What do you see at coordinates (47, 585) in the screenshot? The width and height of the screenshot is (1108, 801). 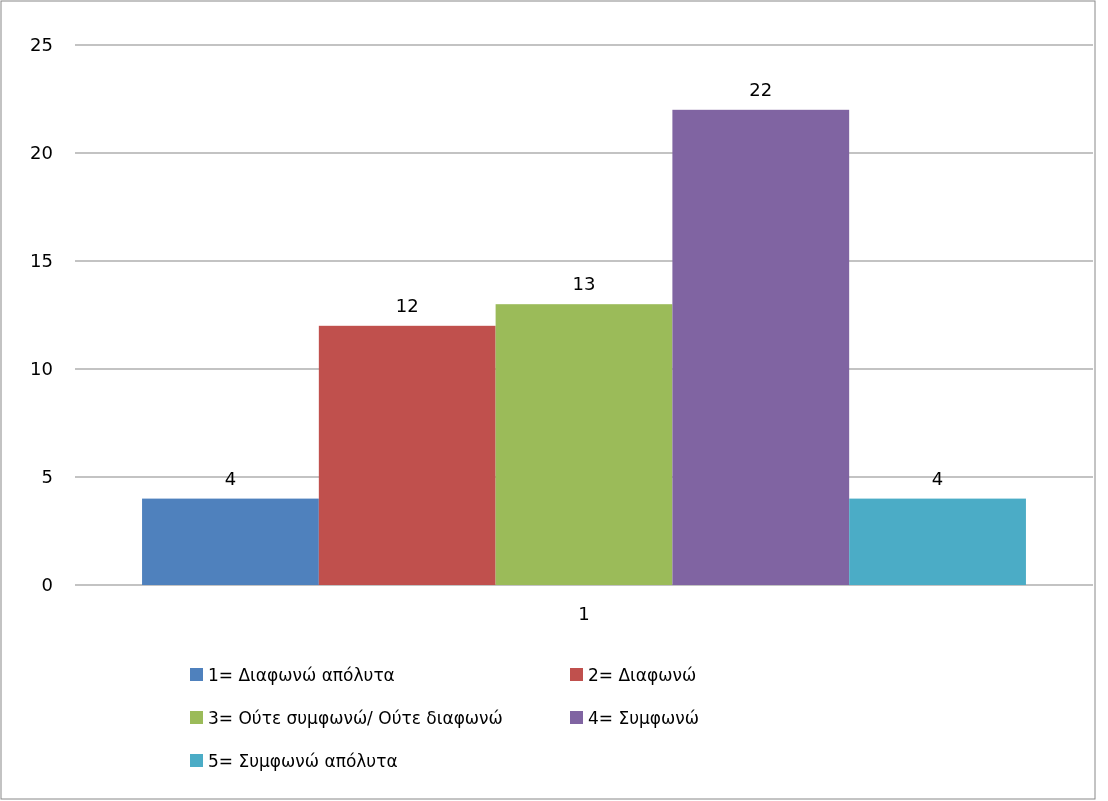 I see `y-tick-label: 0` at bounding box center [47, 585].